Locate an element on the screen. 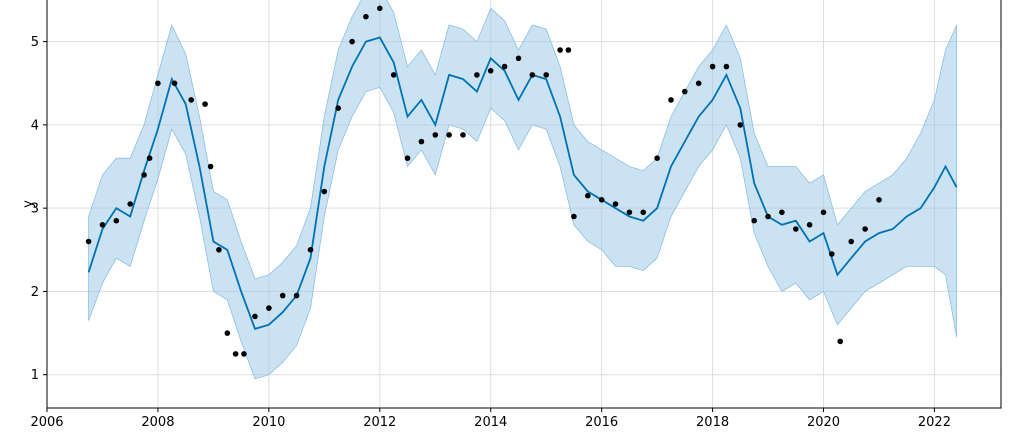 The image size is (1033, 438). y-tick-label: 2 is located at coordinates (35, 292).